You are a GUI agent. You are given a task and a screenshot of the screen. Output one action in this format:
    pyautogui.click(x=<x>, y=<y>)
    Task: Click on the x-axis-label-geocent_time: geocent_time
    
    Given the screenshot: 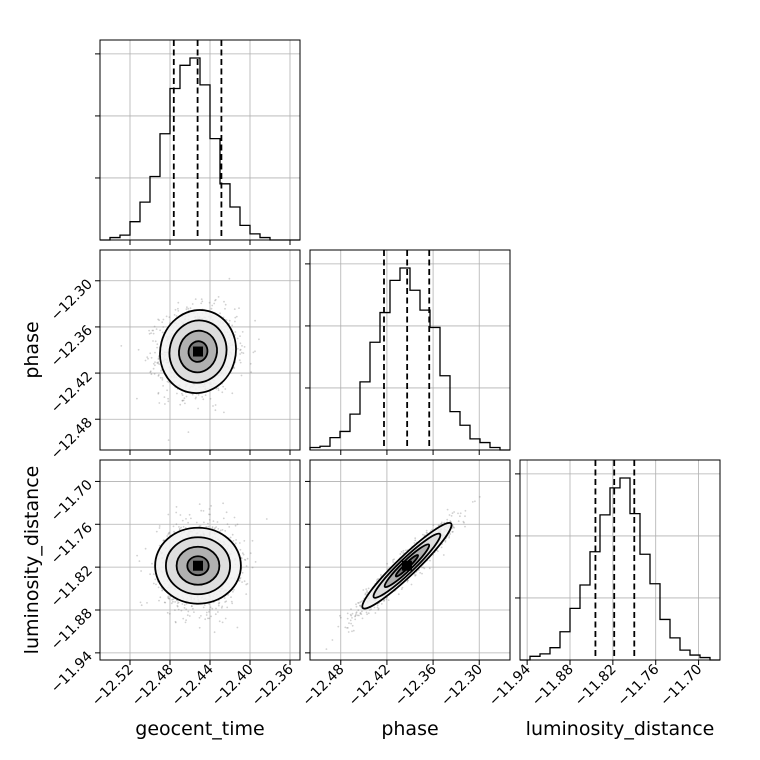 What is the action you would take?
    pyautogui.click(x=199, y=729)
    